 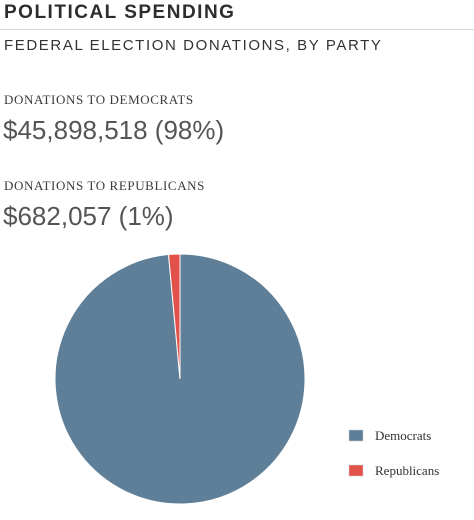 What do you see at coordinates (356, 470) in the screenshot?
I see `legend-swatch-republicans` at bounding box center [356, 470].